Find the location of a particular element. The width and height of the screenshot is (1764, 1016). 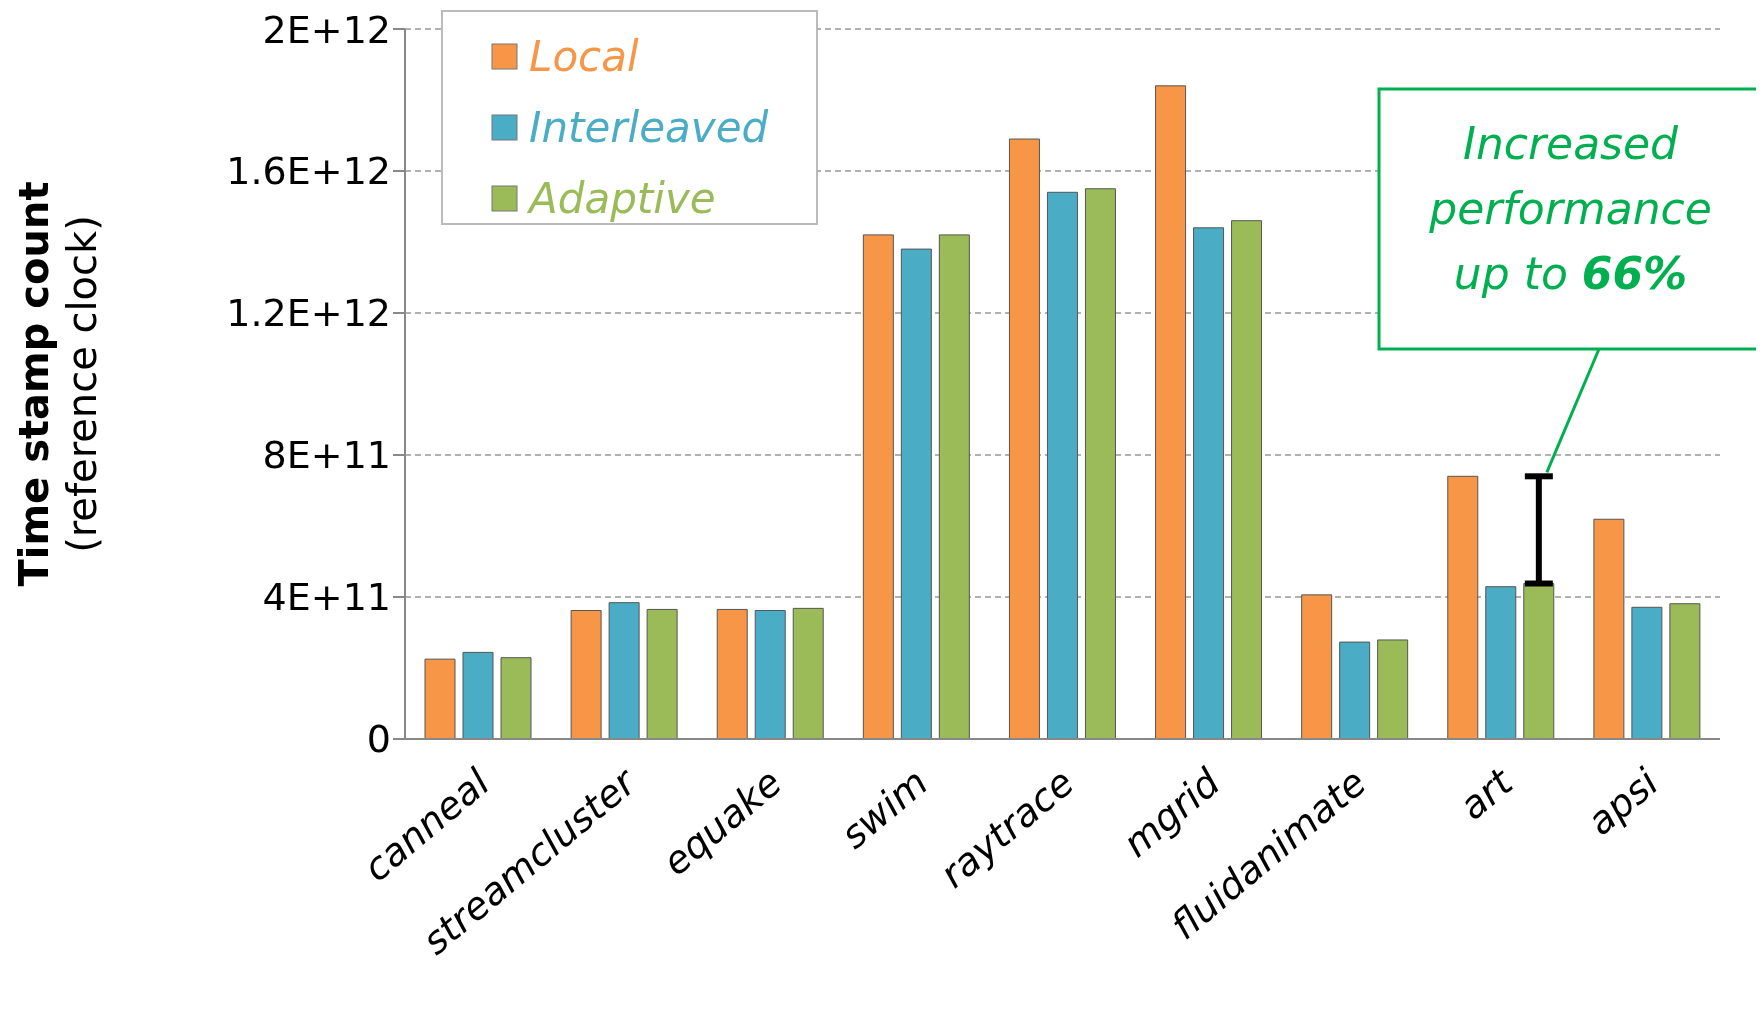

y-tick-label: 1.6E+12 is located at coordinates (308, 171).